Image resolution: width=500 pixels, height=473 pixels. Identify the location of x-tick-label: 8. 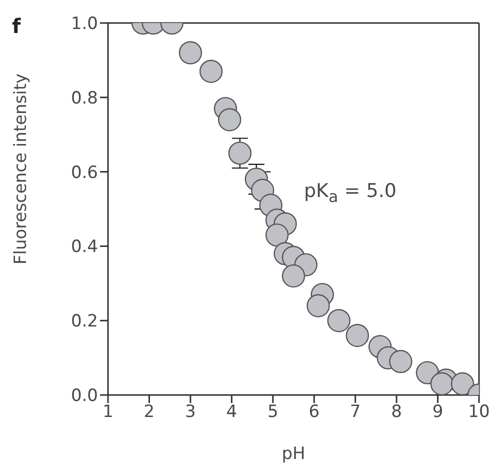
(396, 412).